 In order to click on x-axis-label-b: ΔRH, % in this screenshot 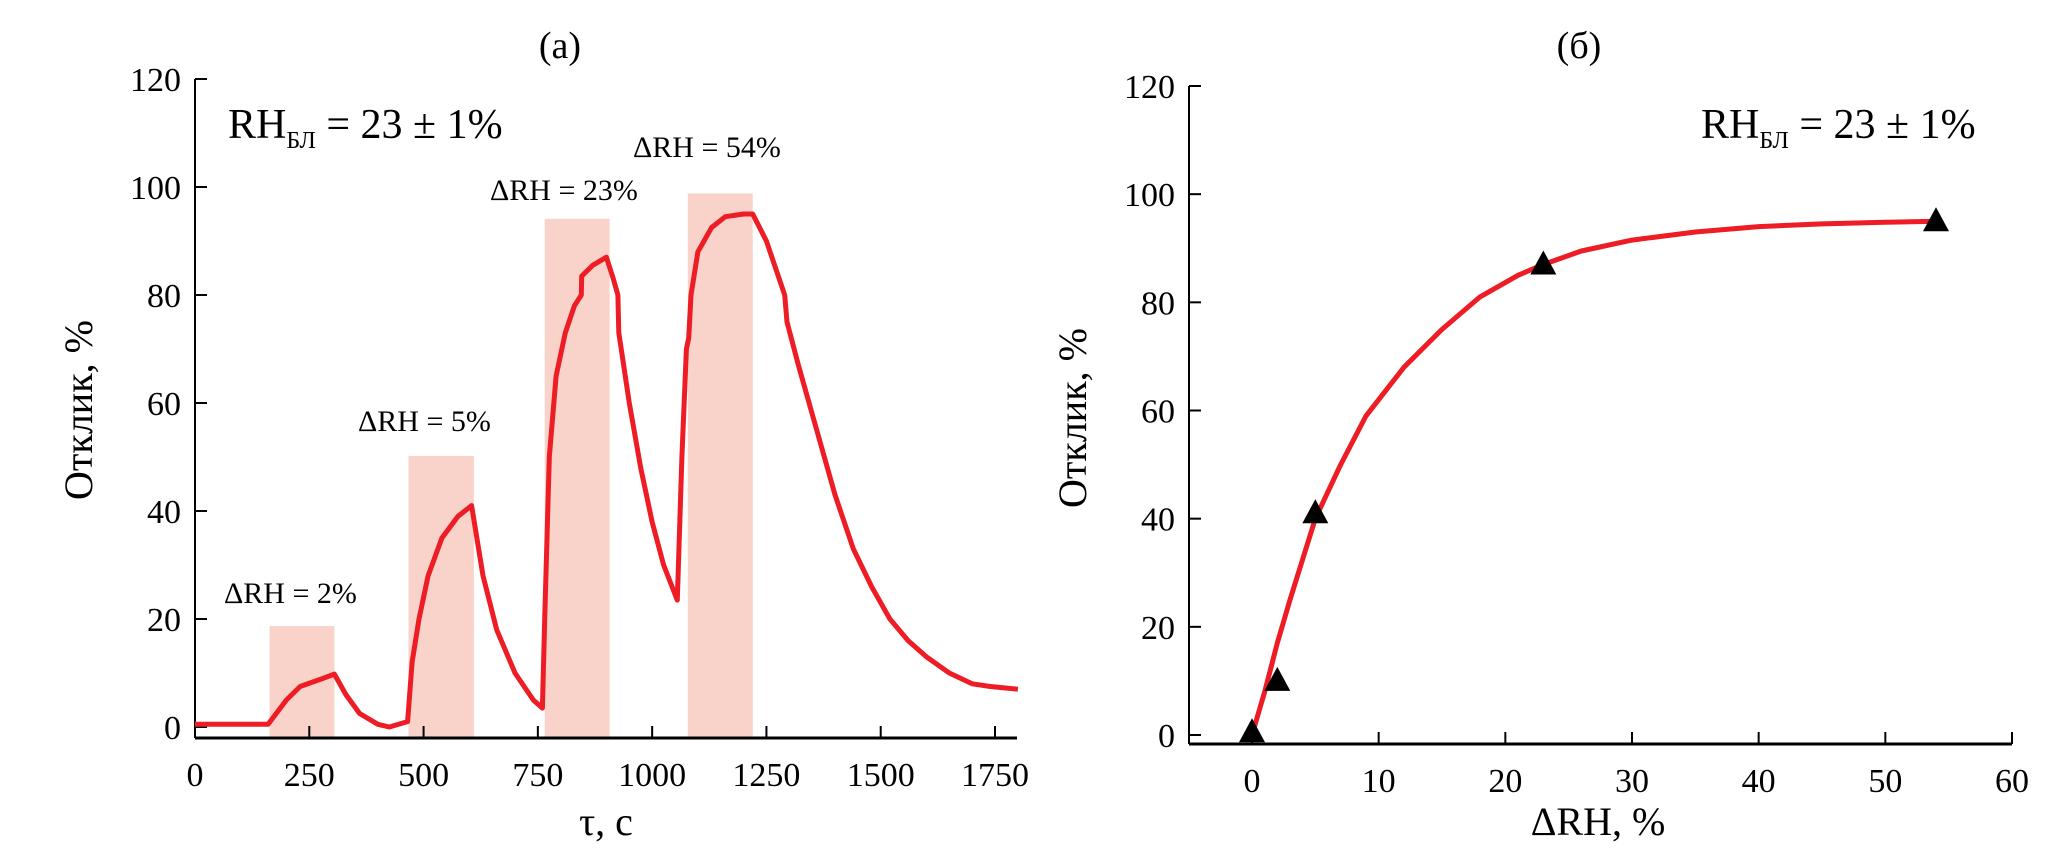, I will do `click(1598, 821)`.